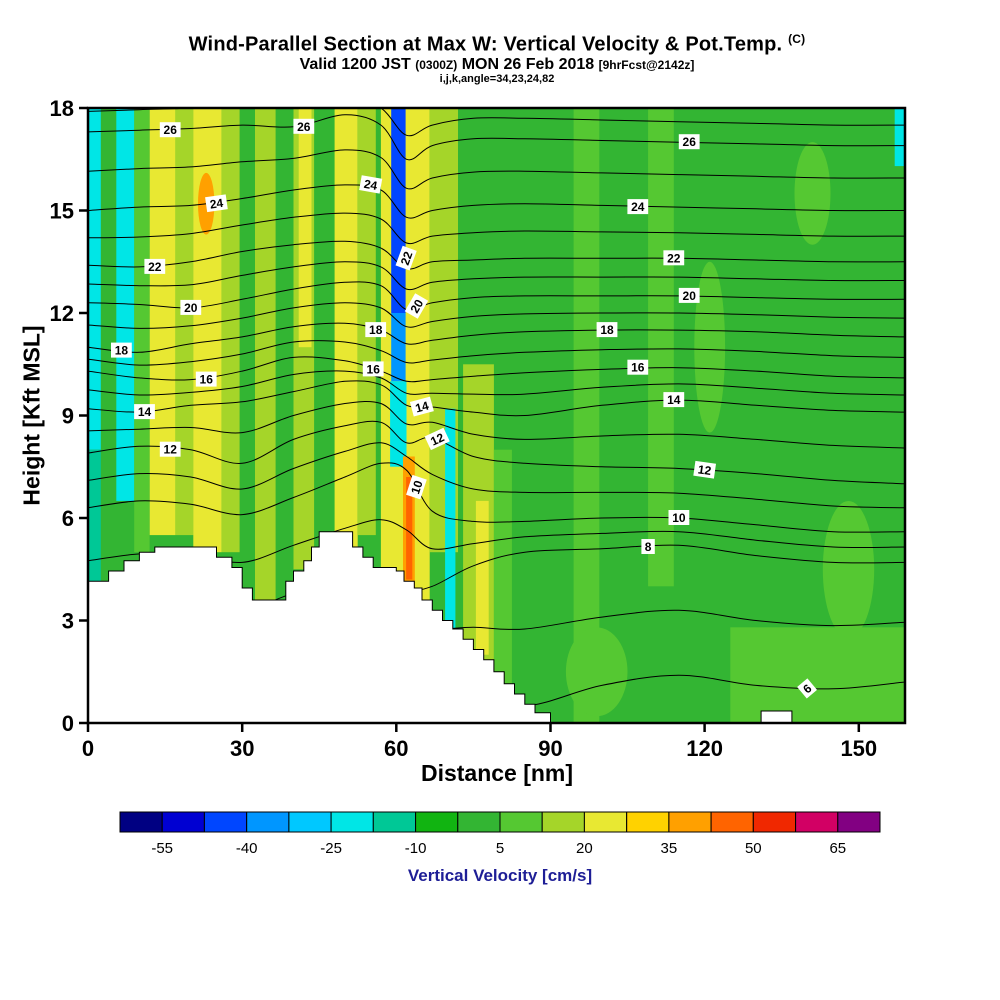 The height and width of the screenshot is (1000, 1000). I want to click on y-tick-label: 6, so click(68, 518).